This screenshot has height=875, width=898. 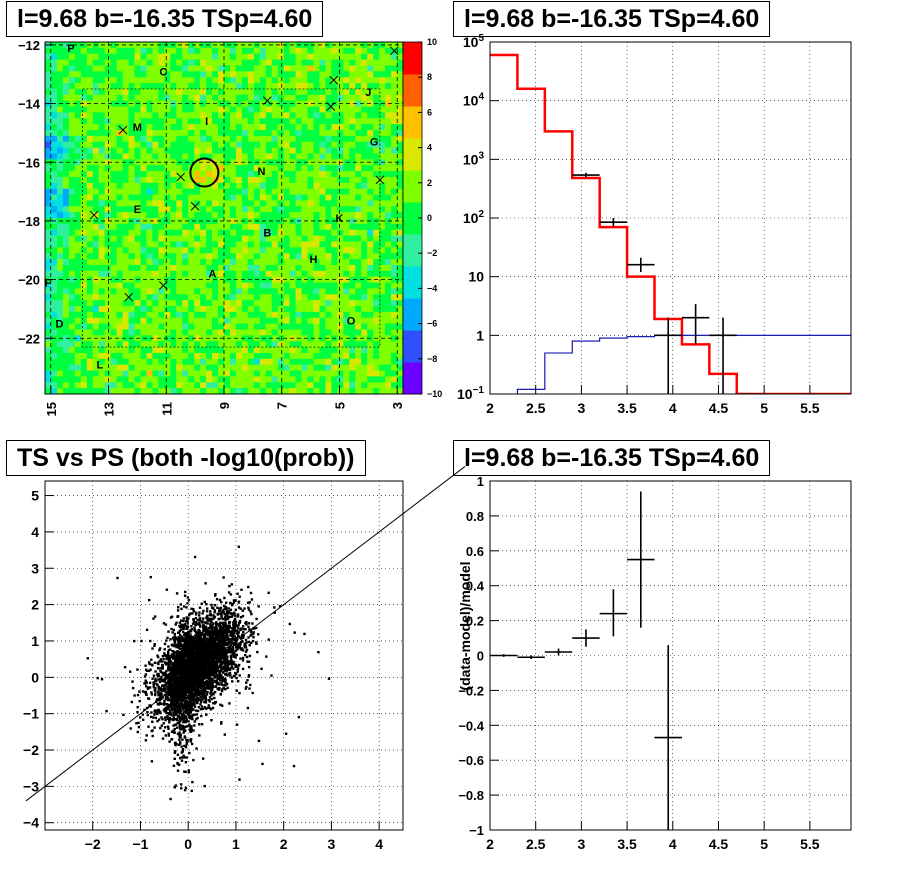 What do you see at coordinates (627, 844) in the screenshot?
I see `residual-x-tick-label: 3.5` at bounding box center [627, 844].